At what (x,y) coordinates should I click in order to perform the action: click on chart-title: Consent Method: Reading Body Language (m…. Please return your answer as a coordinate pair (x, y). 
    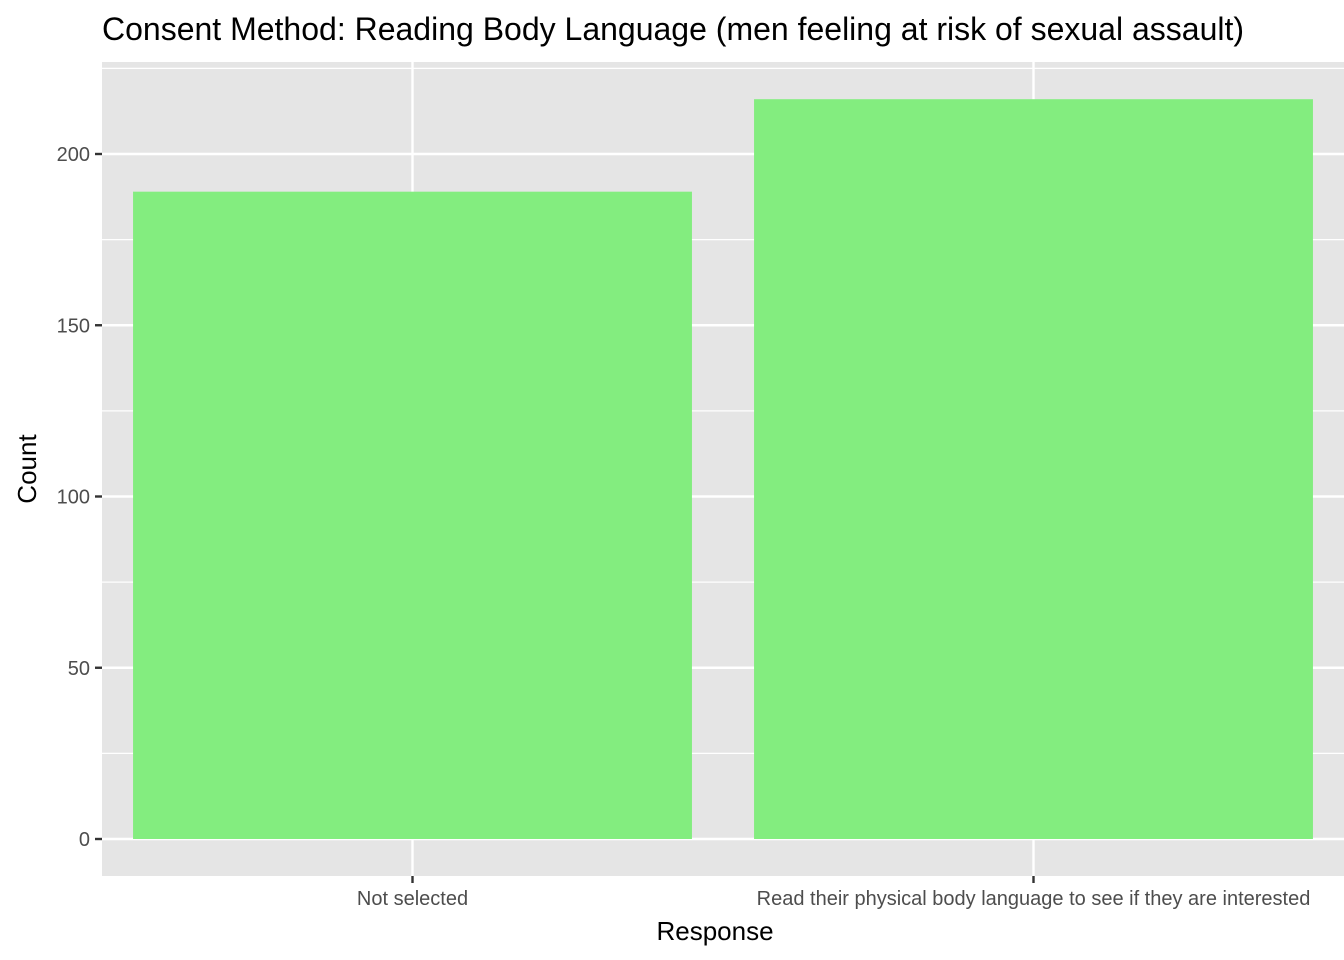
    Looking at the image, I should click on (673, 29).